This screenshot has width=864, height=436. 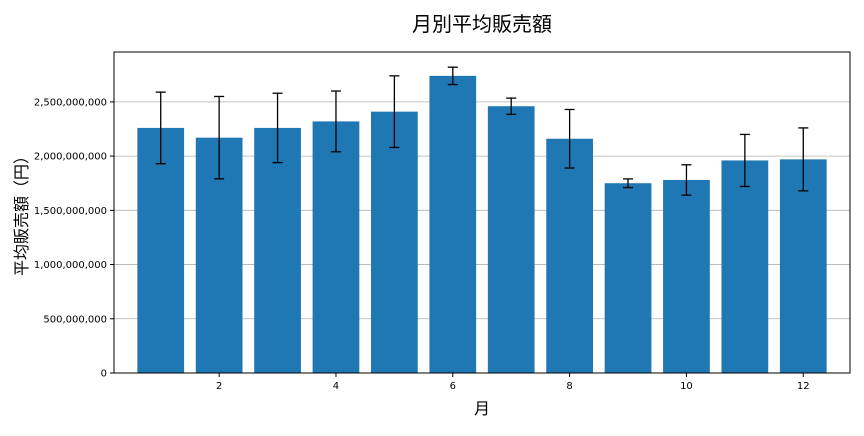 I want to click on x-tick-label: 12, so click(x=803, y=386).